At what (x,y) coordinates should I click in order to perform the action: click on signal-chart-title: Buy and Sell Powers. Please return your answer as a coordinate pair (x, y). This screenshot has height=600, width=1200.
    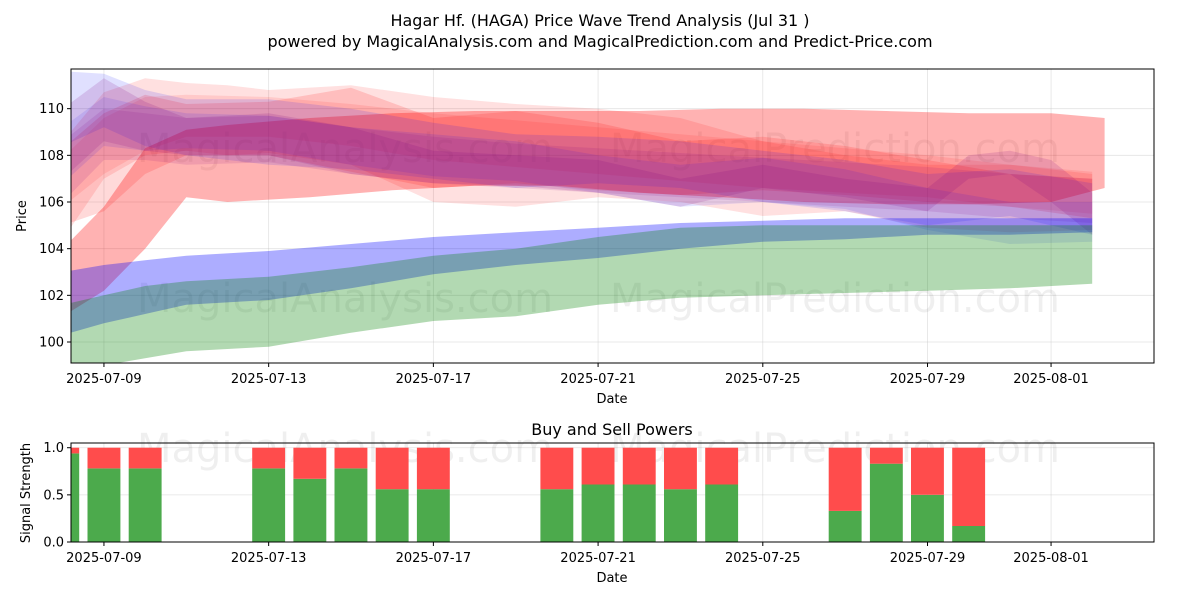
    Looking at the image, I should click on (612, 429).